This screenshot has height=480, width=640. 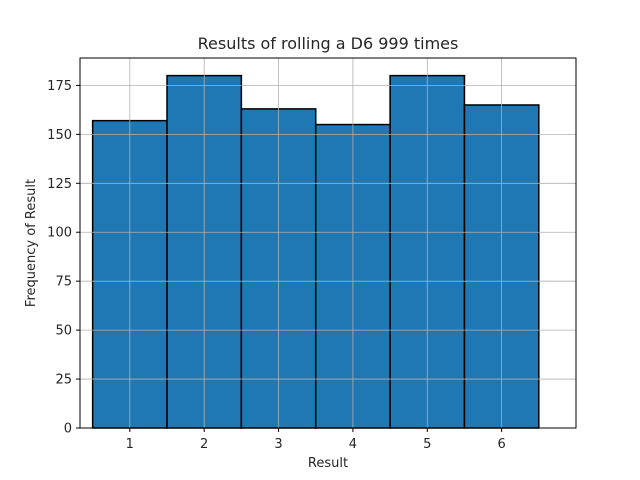 I want to click on y-tick-label: 0, so click(x=68, y=429).